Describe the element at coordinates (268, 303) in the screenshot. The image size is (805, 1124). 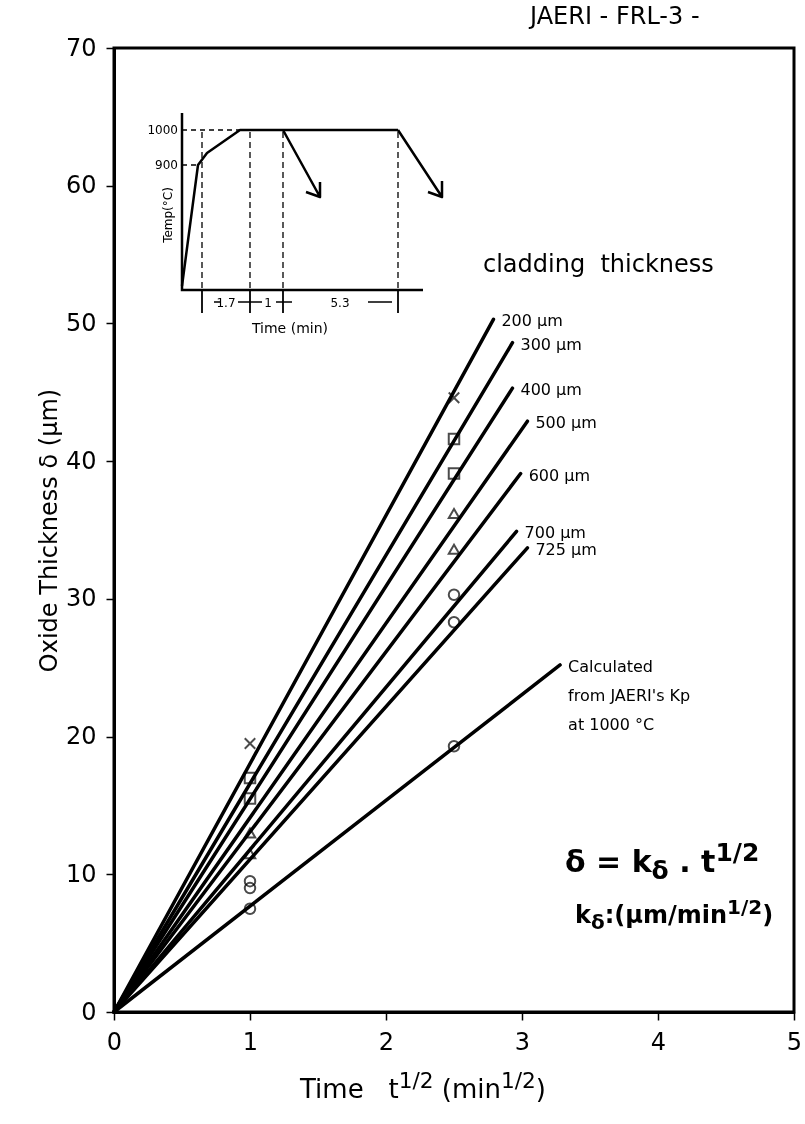
I see `annotation: 1` at that location.